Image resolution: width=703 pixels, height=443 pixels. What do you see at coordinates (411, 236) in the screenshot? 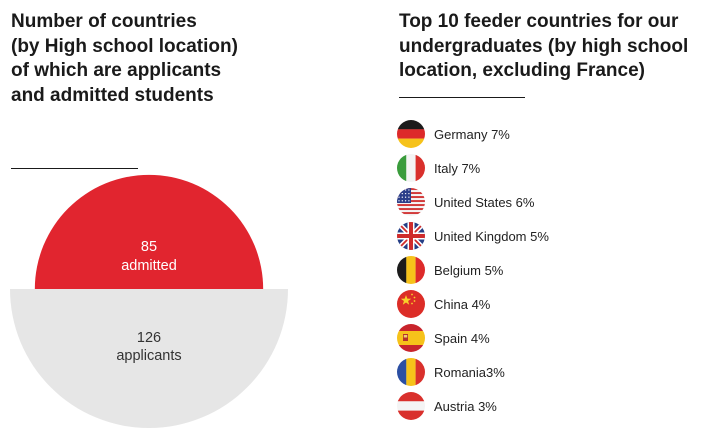
I see `united-kingdom-flag-icon` at bounding box center [411, 236].